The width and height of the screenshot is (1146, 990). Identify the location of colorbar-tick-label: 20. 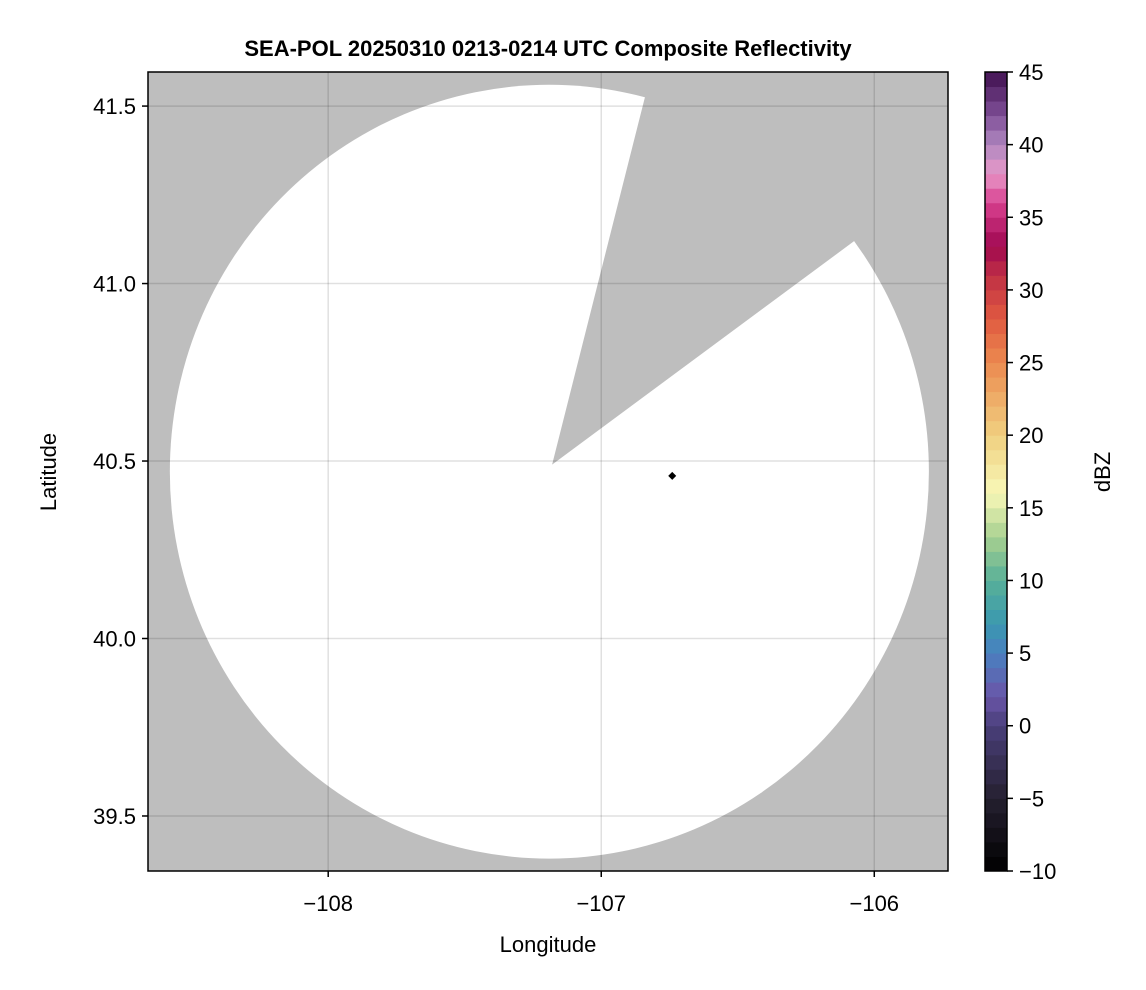
(1031, 435).